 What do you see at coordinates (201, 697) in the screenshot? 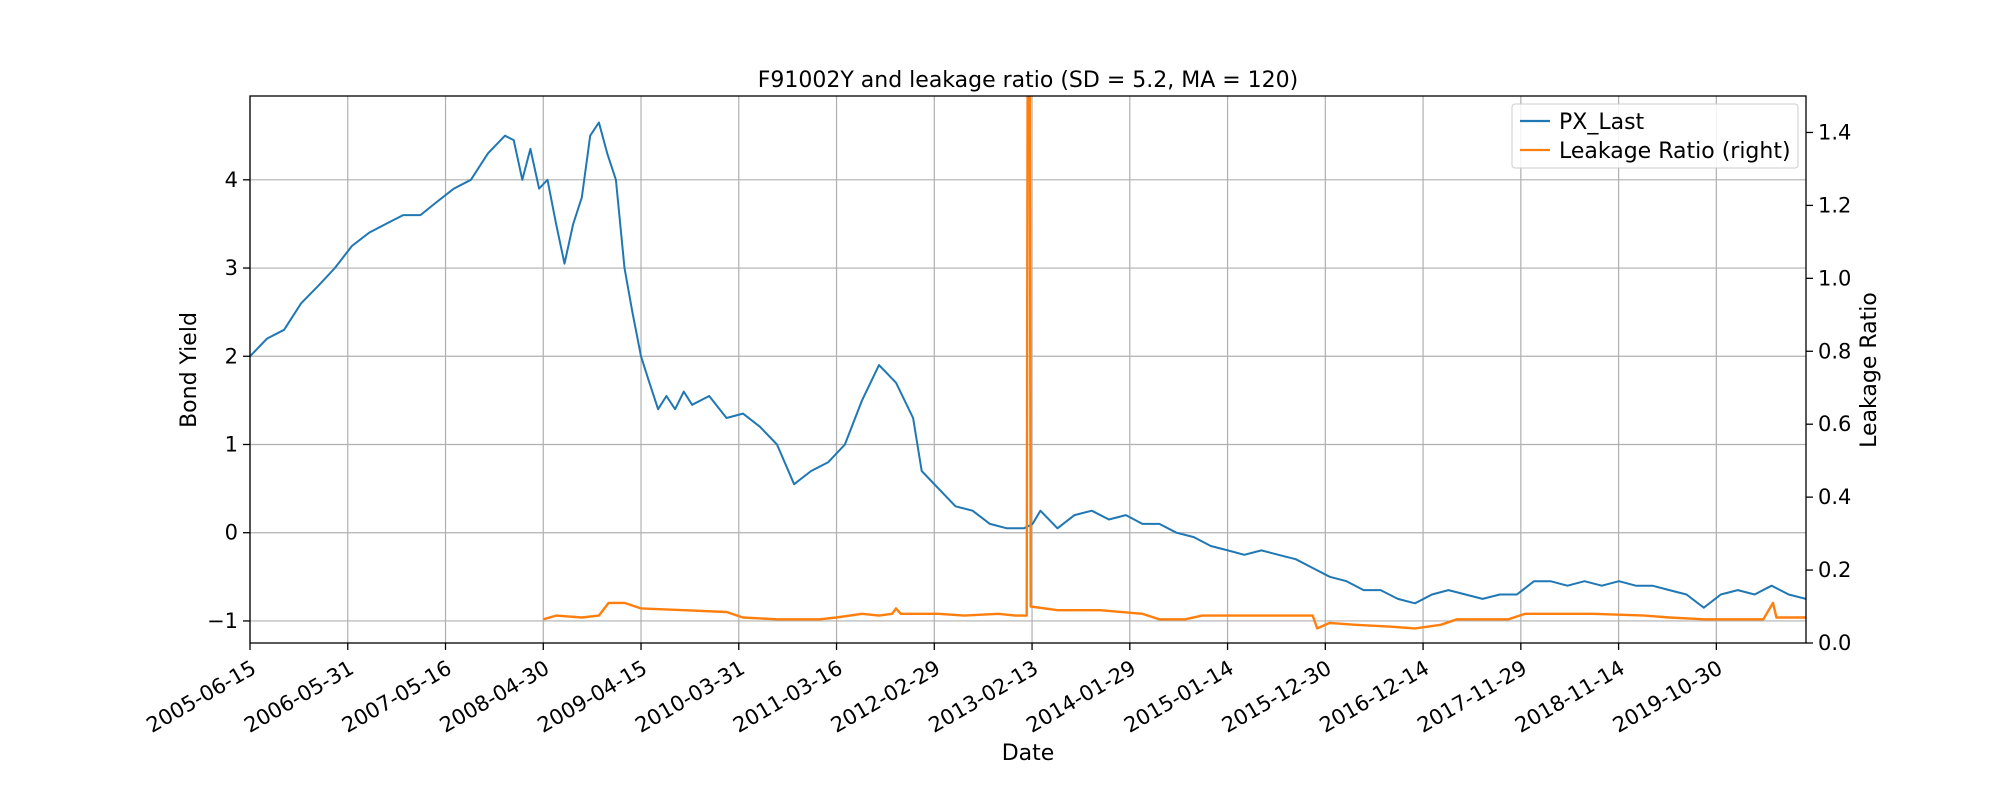
I see `x-tick-label: 2005-06-15` at bounding box center [201, 697].